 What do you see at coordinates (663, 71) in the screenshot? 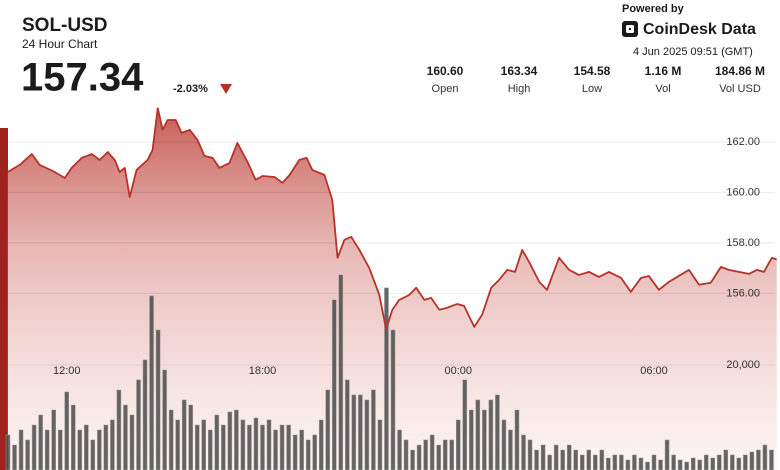
I see `stat-value: 1.16 M` at bounding box center [663, 71].